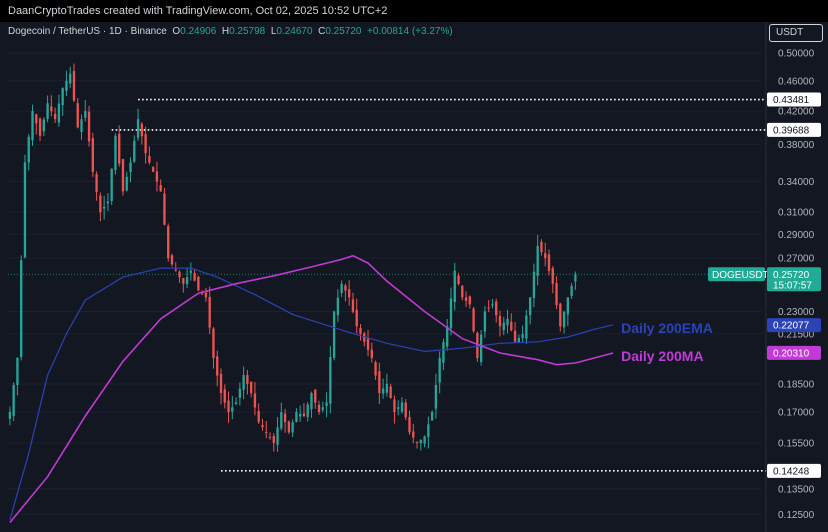 This screenshot has height=532, width=828. I want to click on level-tag, so click(794, 99).